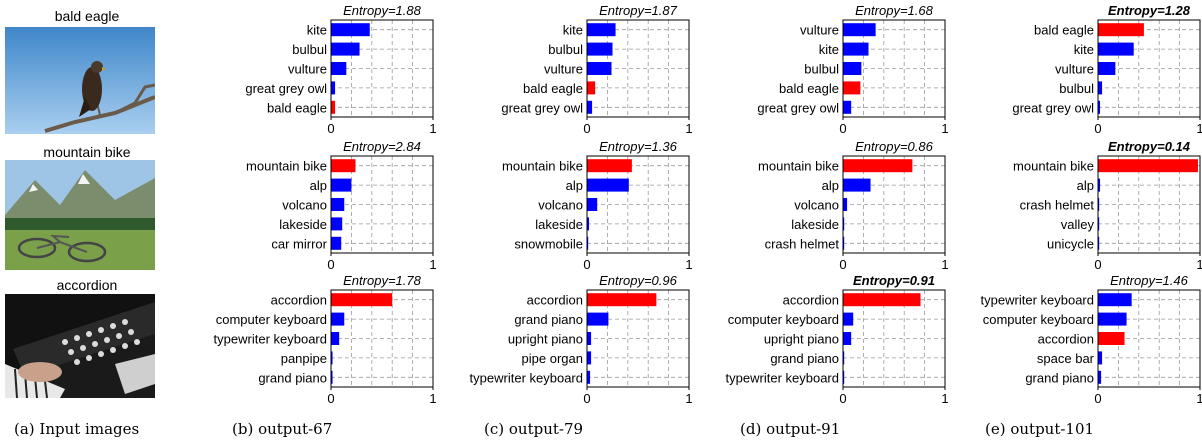 The height and width of the screenshot is (444, 1202). I want to click on chart-2-3-category-label: volcano, so click(816, 205).